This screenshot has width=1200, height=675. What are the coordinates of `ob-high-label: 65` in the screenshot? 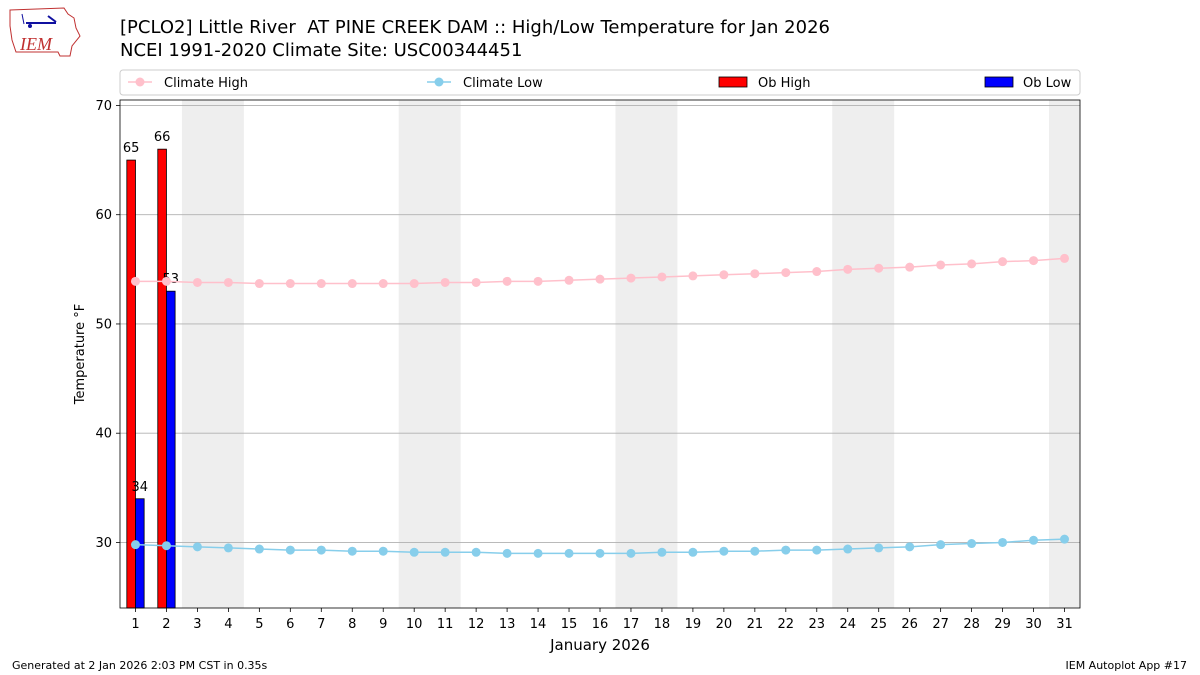 It's located at (131, 148).